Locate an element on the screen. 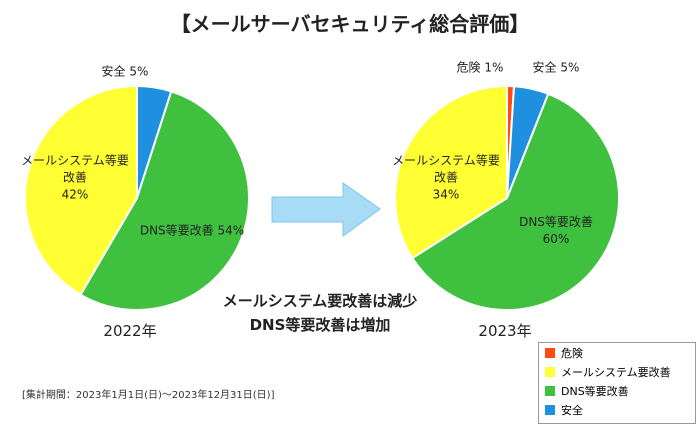  slice-label: メールシステム等要改善 42% is located at coordinates (75, 178).